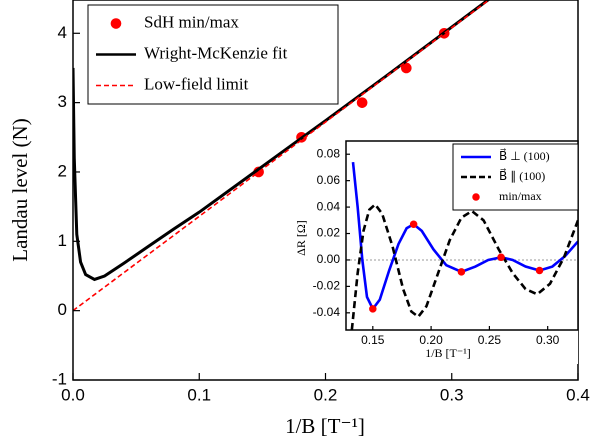 This screenshot has height=446, width=605. What do you see at coordinates (327, 286) in the screenshot?
I see `y-tick-label: -0.02` at bounding box center [327, 286].